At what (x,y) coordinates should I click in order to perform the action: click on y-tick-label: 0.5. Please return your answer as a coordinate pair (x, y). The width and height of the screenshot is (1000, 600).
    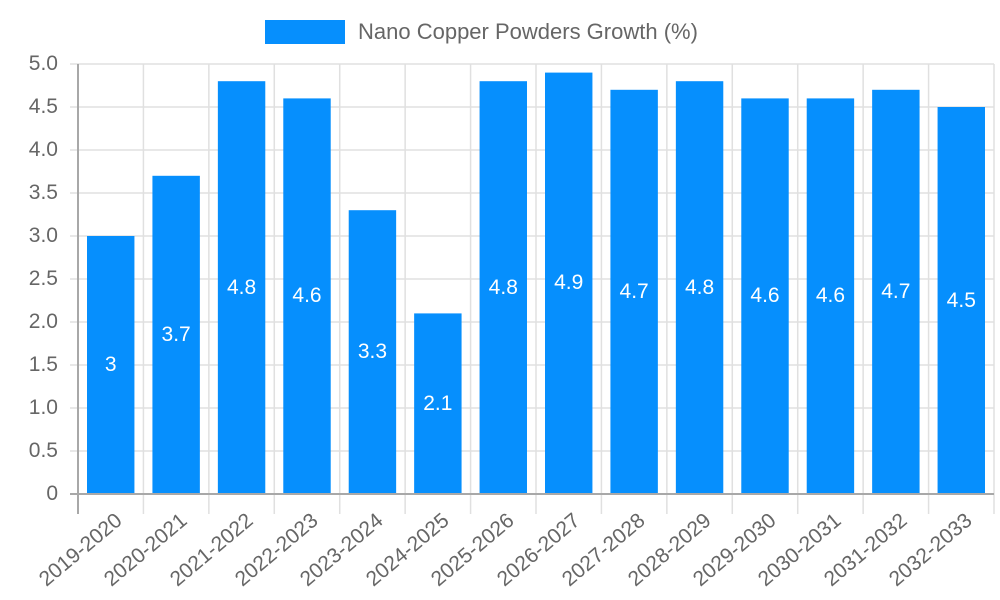
    Looking at the image, I should click on (43, 450).